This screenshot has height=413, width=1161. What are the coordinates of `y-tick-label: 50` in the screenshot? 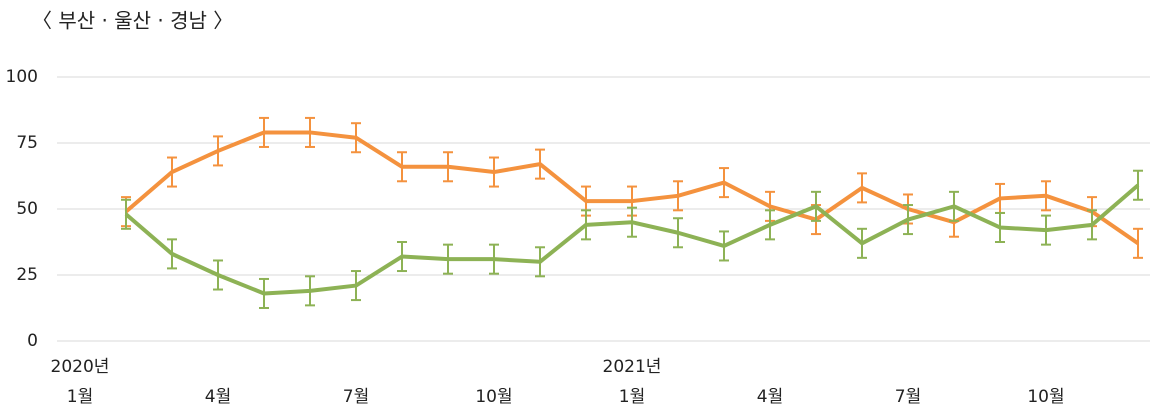 It's located at (27, 209).